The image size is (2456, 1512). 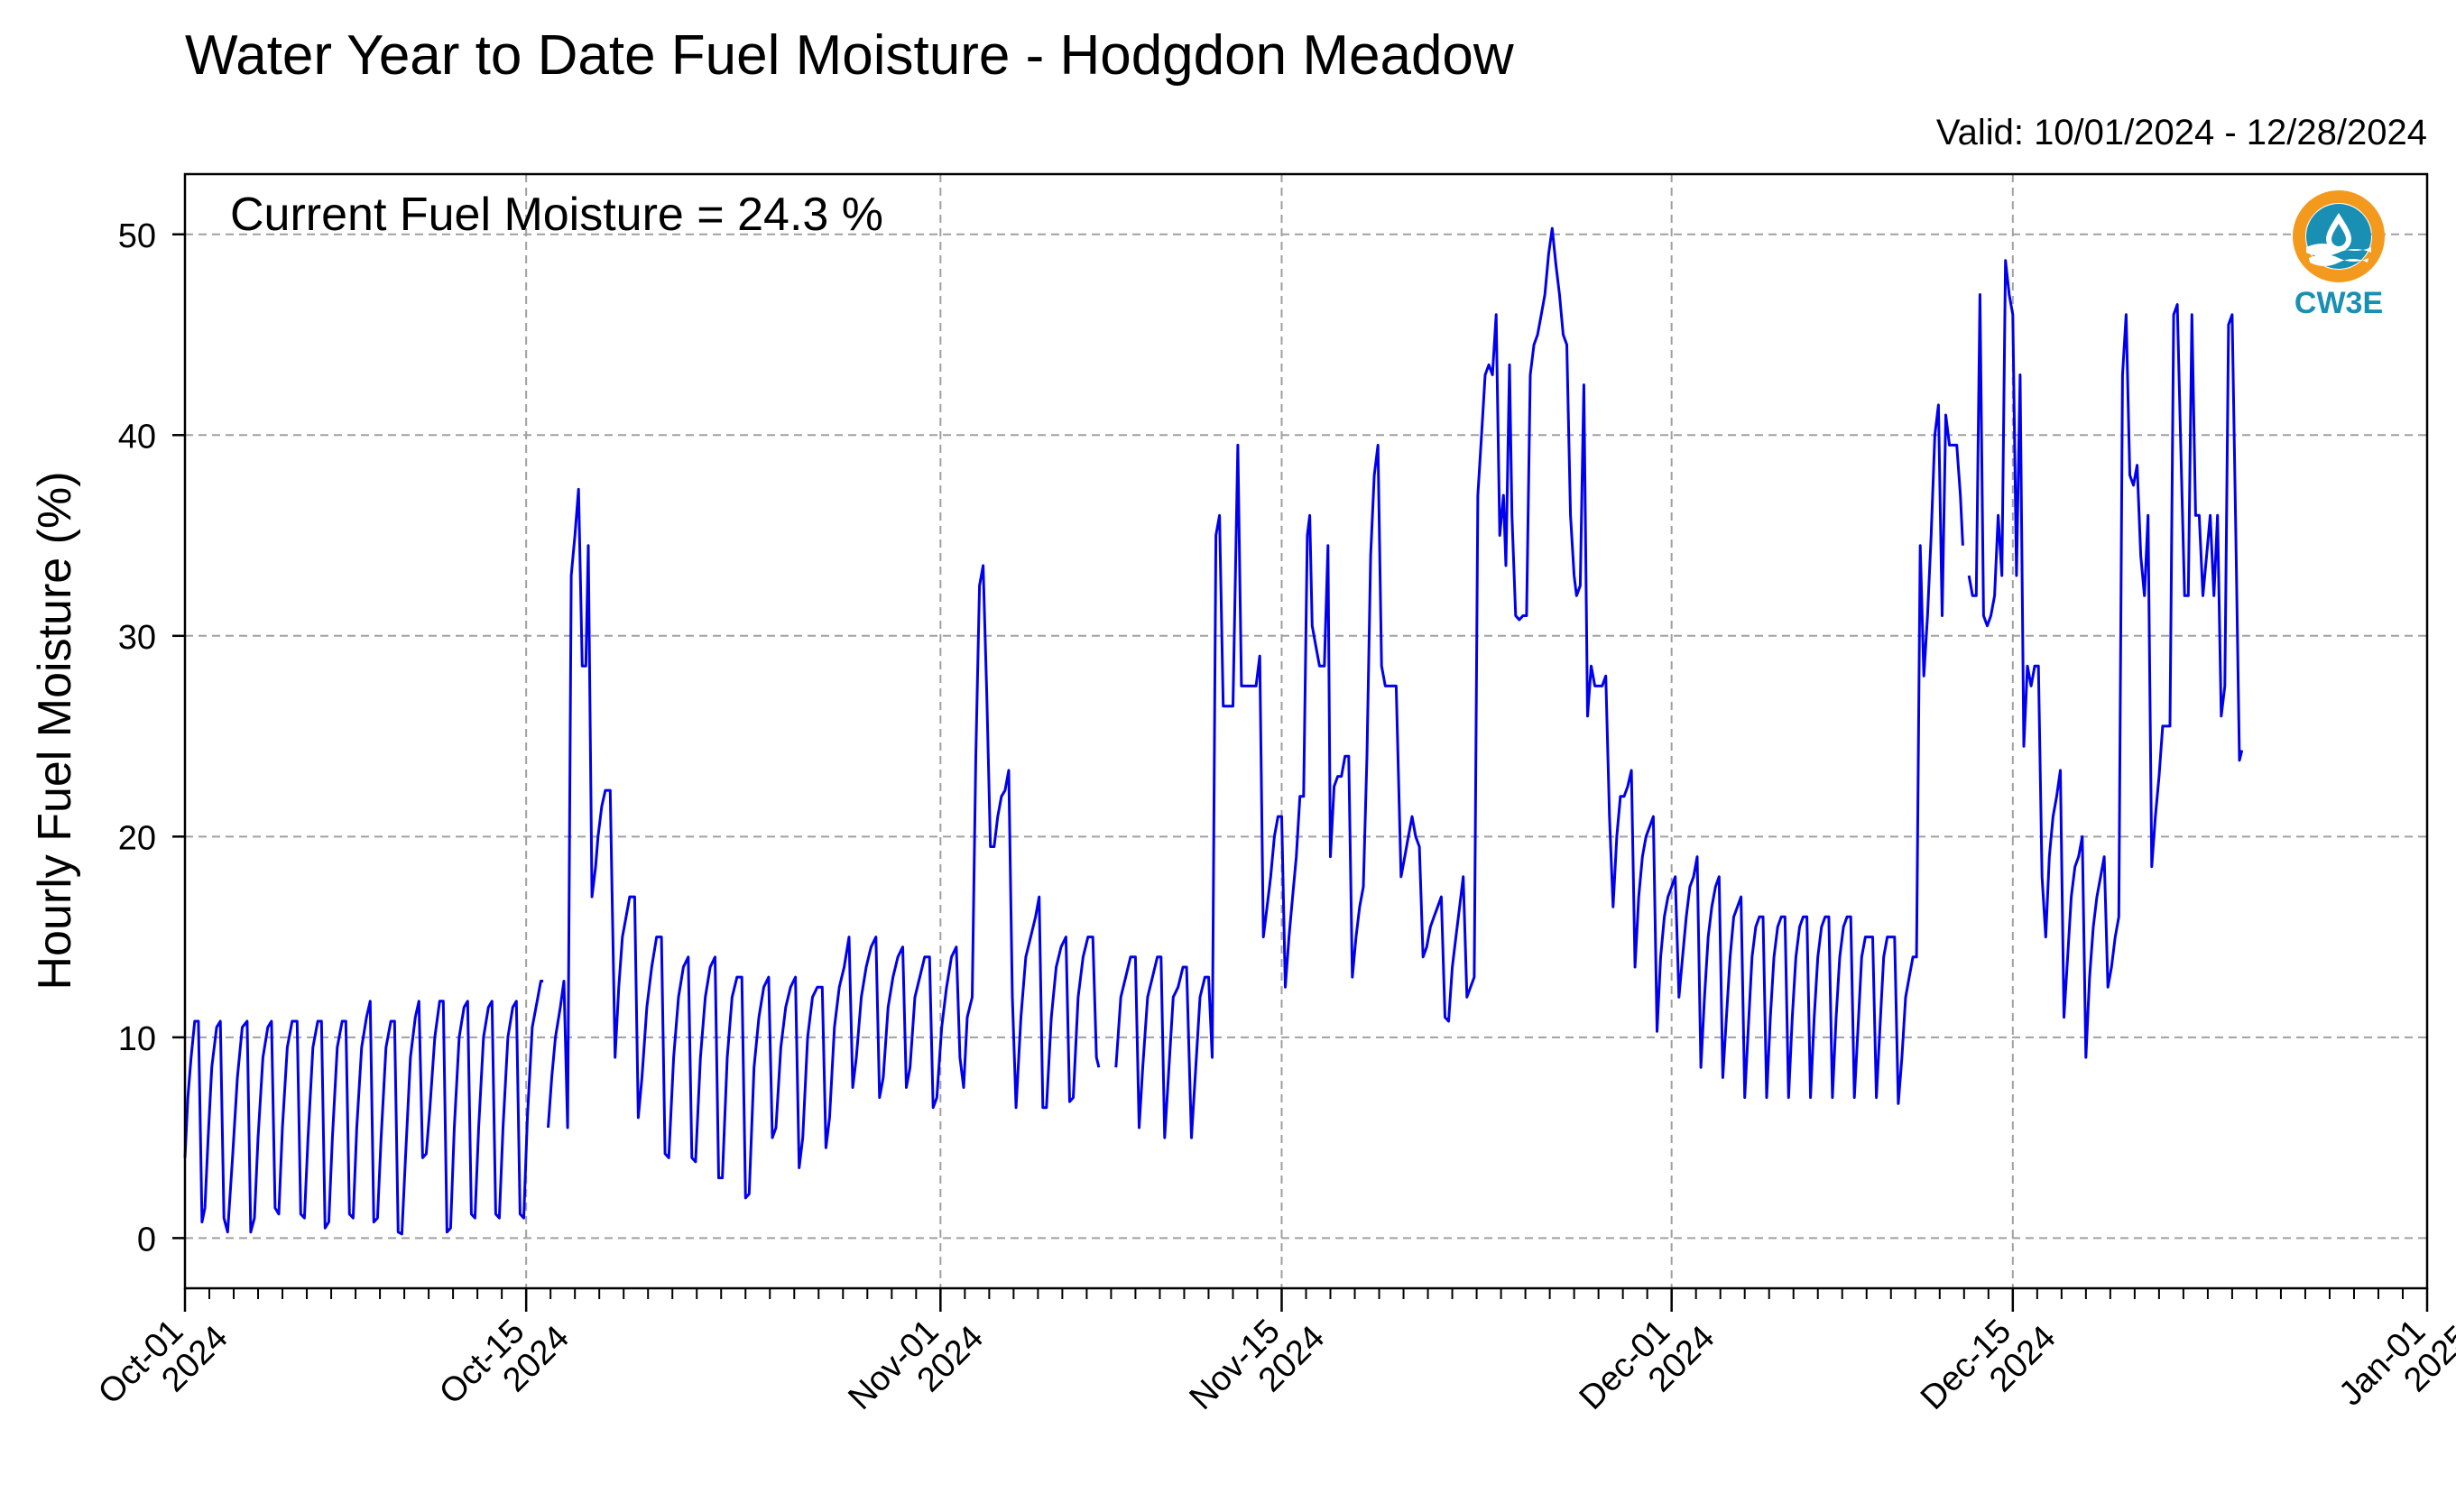 What do you see at coordinates (55, 730) in the screenshot?
I see `y-axis-label: Hourly Fuel Moisture (%)` at bounding box center [55, 730].